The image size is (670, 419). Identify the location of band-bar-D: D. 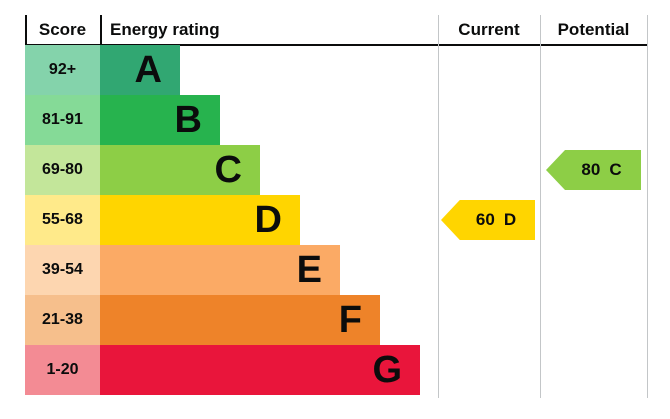
(200, 220).